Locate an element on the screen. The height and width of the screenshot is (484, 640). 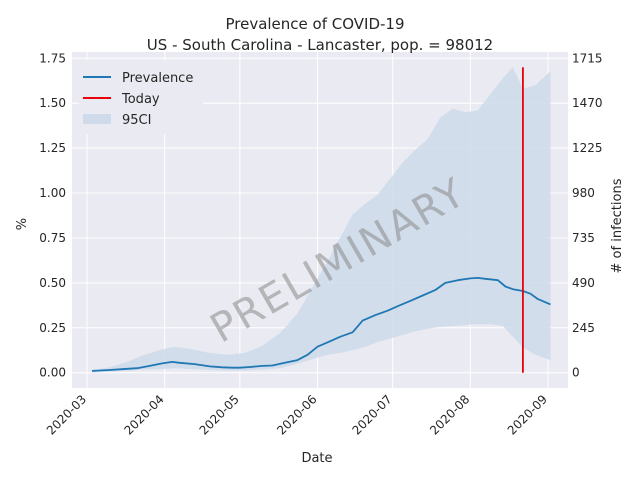
right-tick-label: 1225 is located at coordinates (587, 148).